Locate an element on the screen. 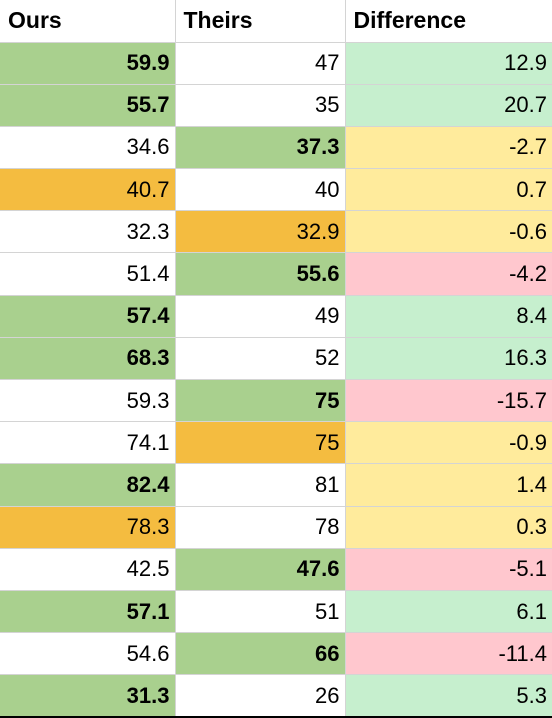 This screenshot has height=718, width=552. table-row: 57.1 51 6.1 is located at coordinates (276, 612).